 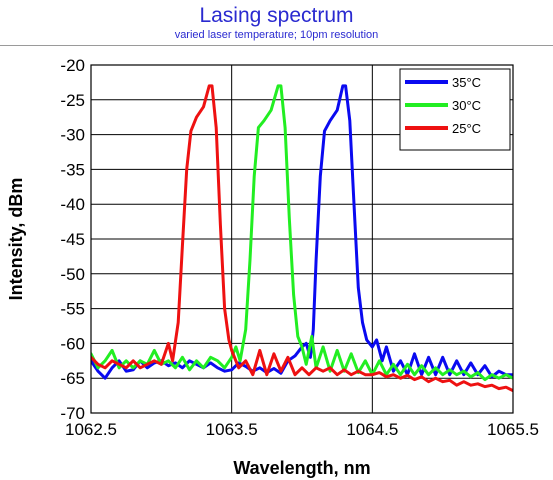 What do you see at coordinates (91, 429) in the screenshot?
I see `x-tick-label: 1062.5` at bounding box center [91, 429].